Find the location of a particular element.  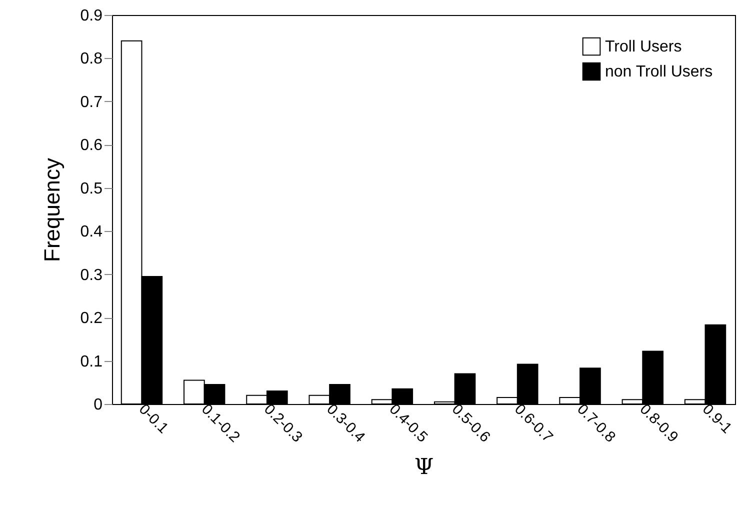

y-tick-label: 0.4 is located at coordinates (91, 232).